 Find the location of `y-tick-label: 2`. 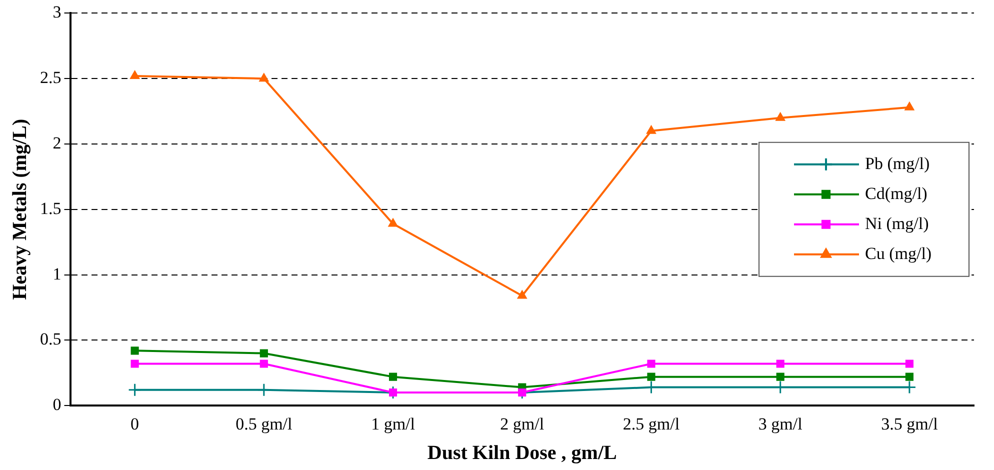

y-tick-label: 2 is located at coordinates (57, 142).